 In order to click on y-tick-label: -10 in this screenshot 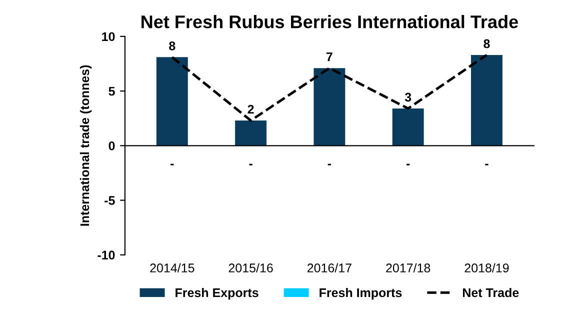, I will do `click(106, 255)`.